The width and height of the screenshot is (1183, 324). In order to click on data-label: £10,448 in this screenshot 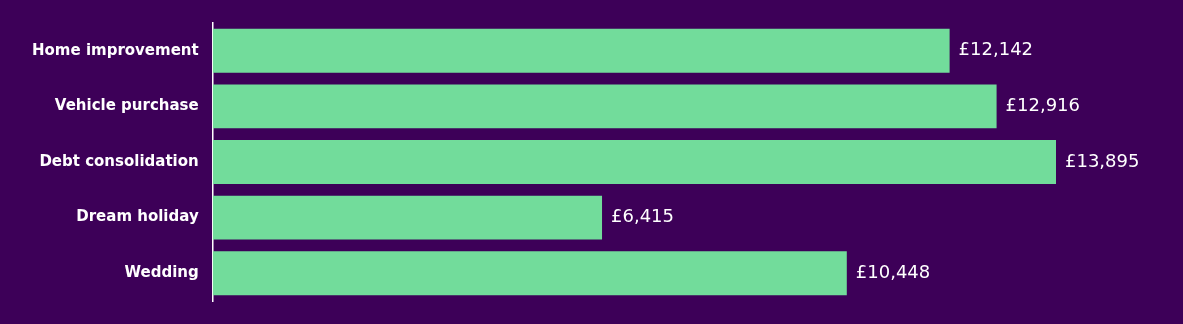, I will do `click(893, 271)`.